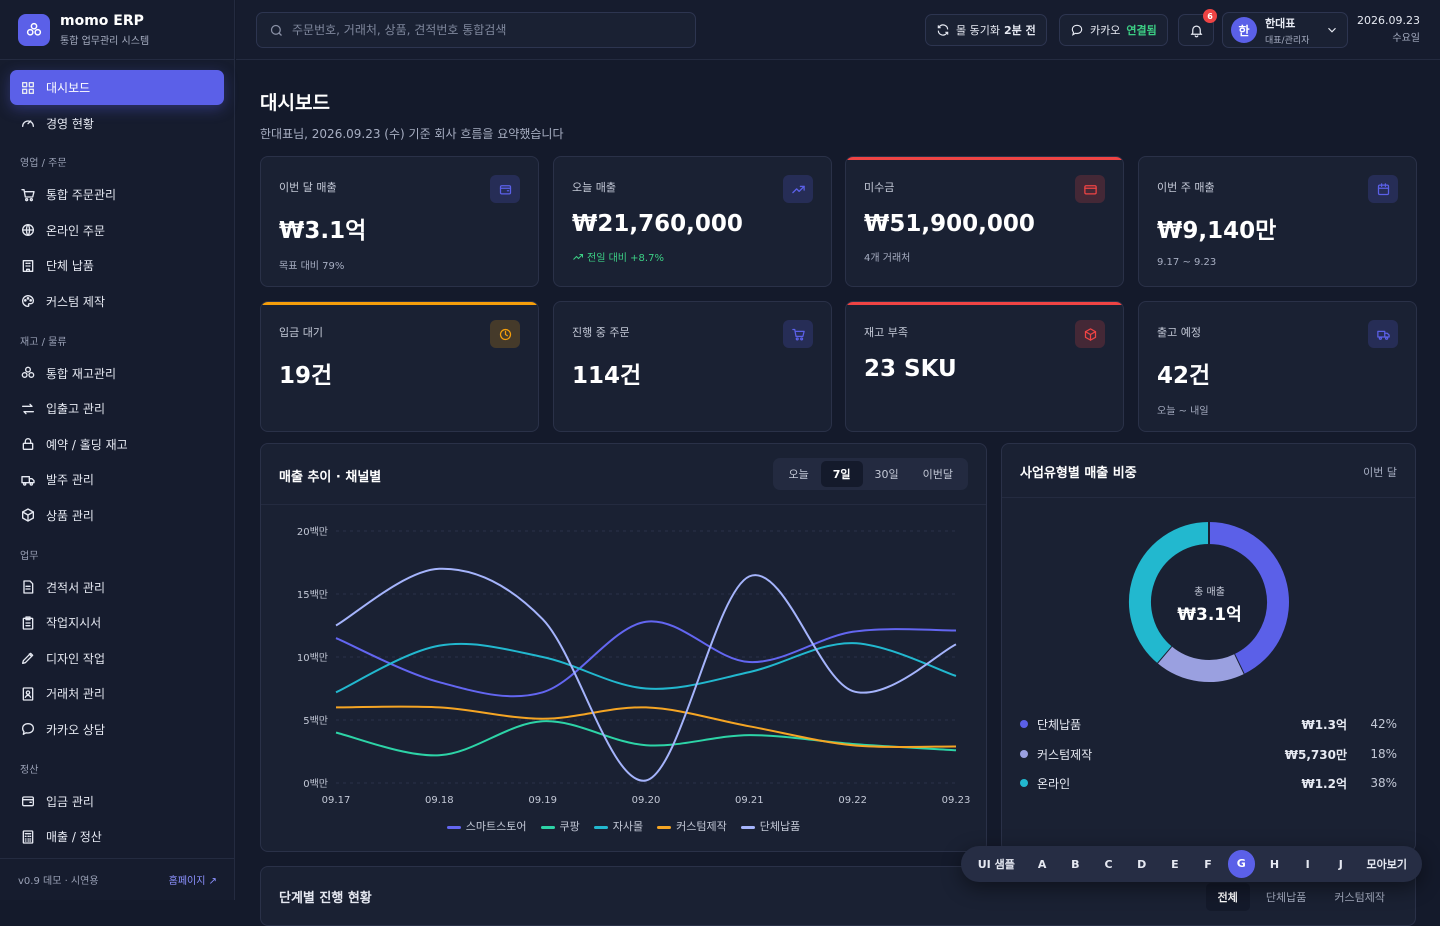  Describe the element at coordinates (692, 366) in the screenshot. I see `kpi-card: 진행 중 주문 114건` at that location.